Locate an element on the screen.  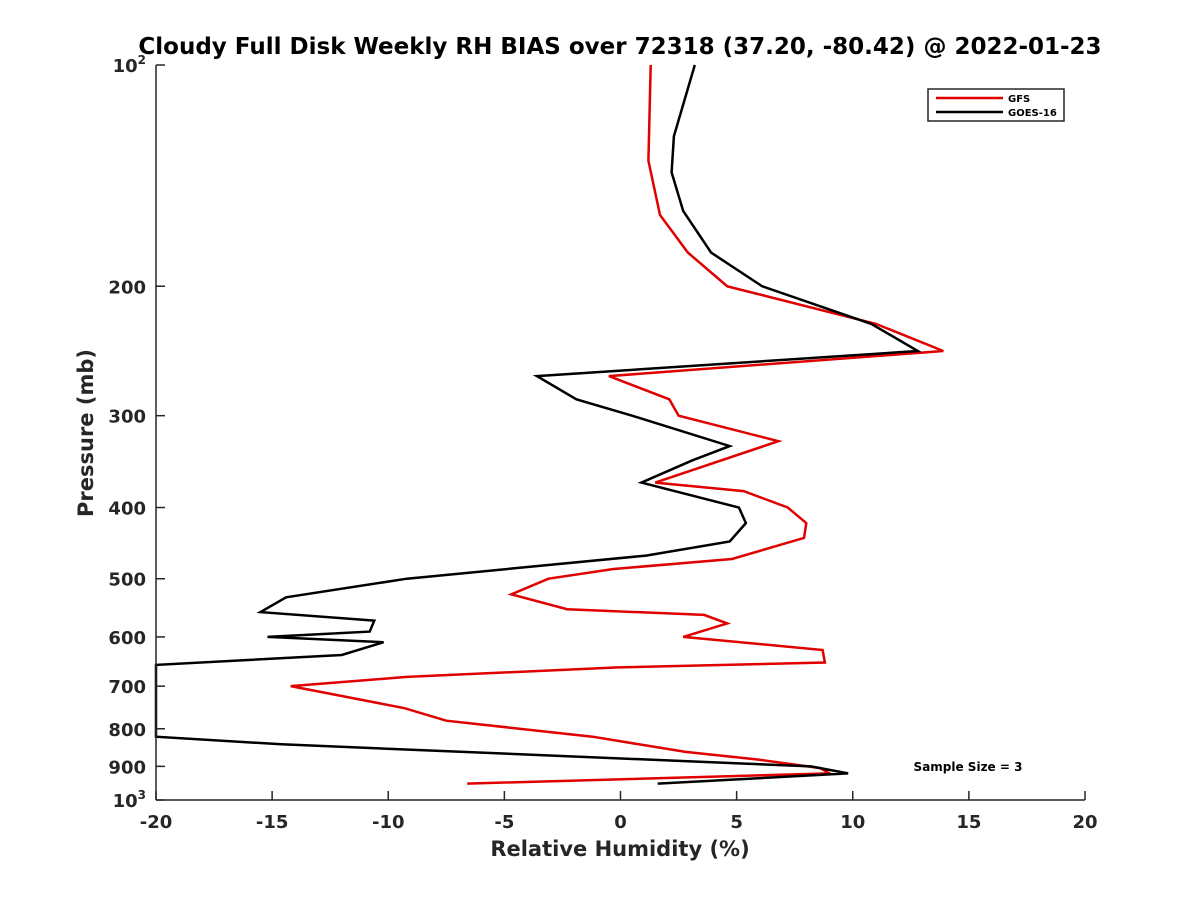
x-tick-label: 15 is located at coordinates (968, 822).